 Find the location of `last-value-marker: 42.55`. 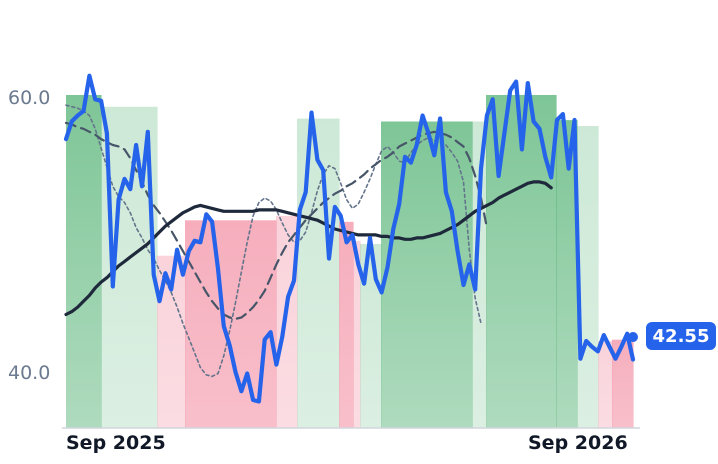

last-value-marker: 42.55 is located at coordinates (672, 336).